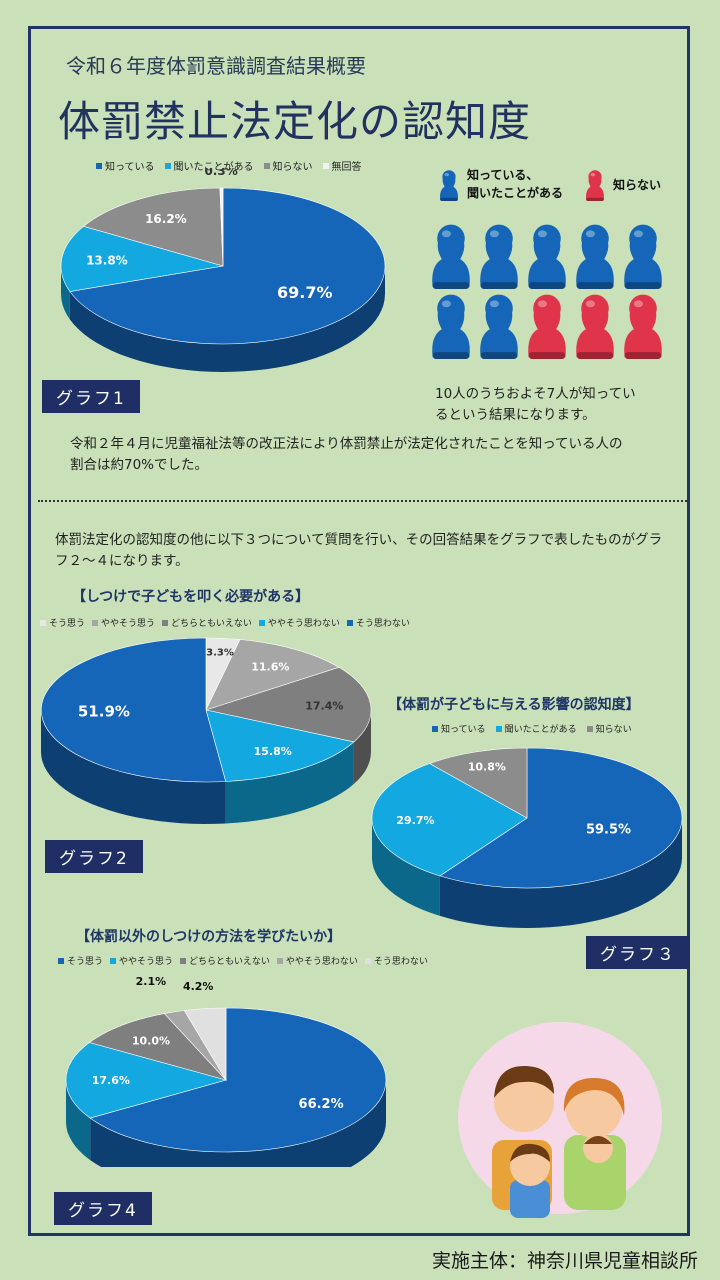  I want to click on legend-item: そう思わない, so click(378, 622).